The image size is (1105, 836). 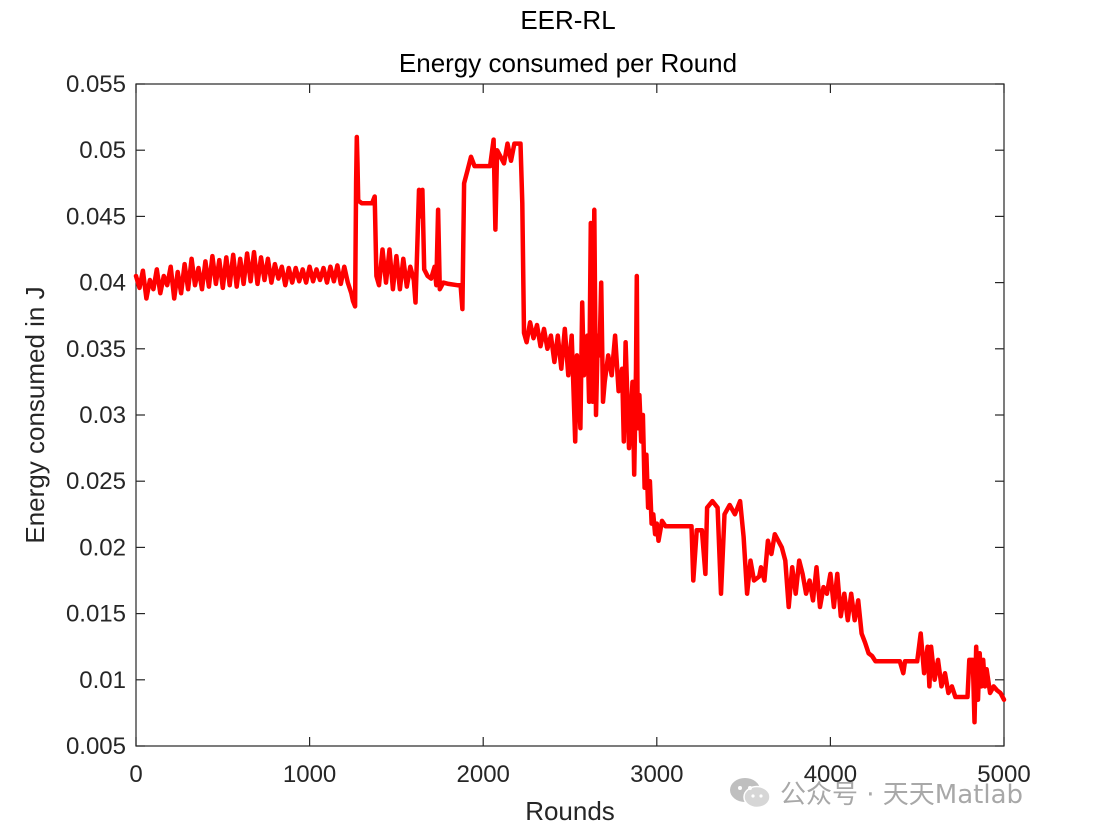 I want to click on y-axis-title: Energy consumed in J, so click(x=35, y=414).